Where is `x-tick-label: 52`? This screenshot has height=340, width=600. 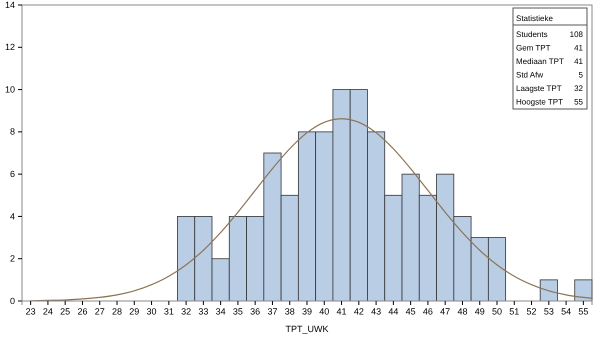 x-tick-label: 52 is located at coordinates (531, 311).